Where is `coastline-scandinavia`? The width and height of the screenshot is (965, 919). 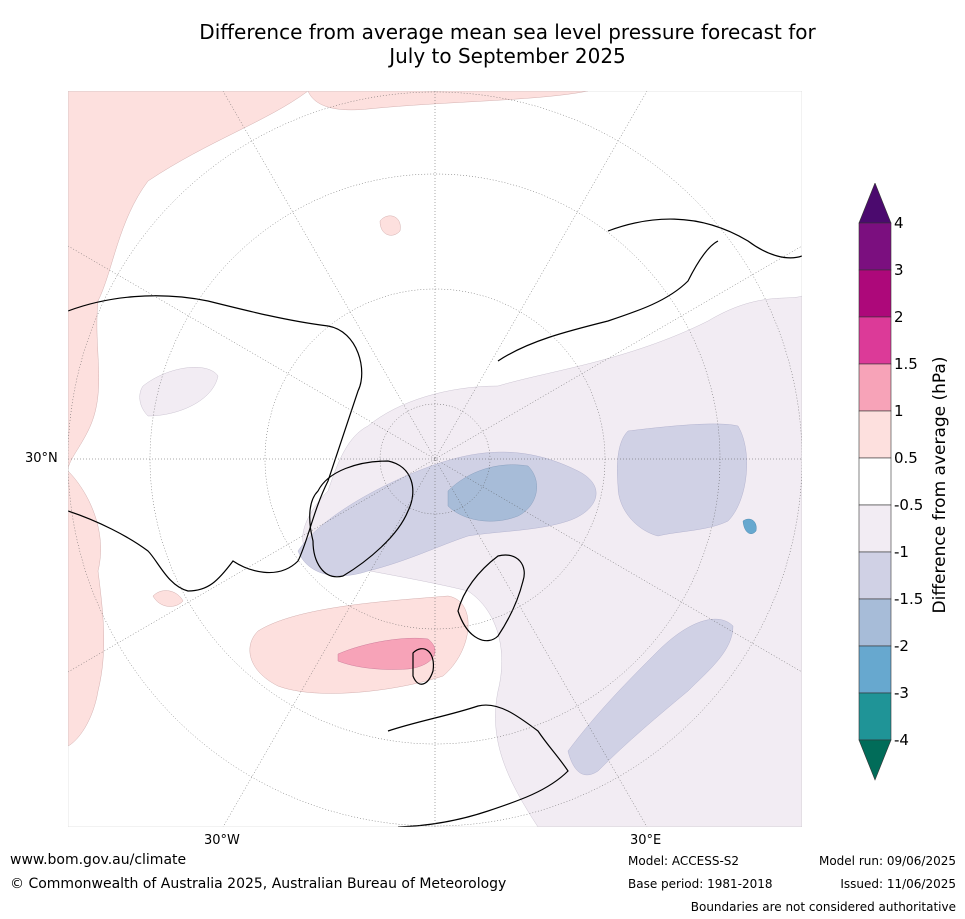
coastline-scandinavia is located at coordinates (491, 598).